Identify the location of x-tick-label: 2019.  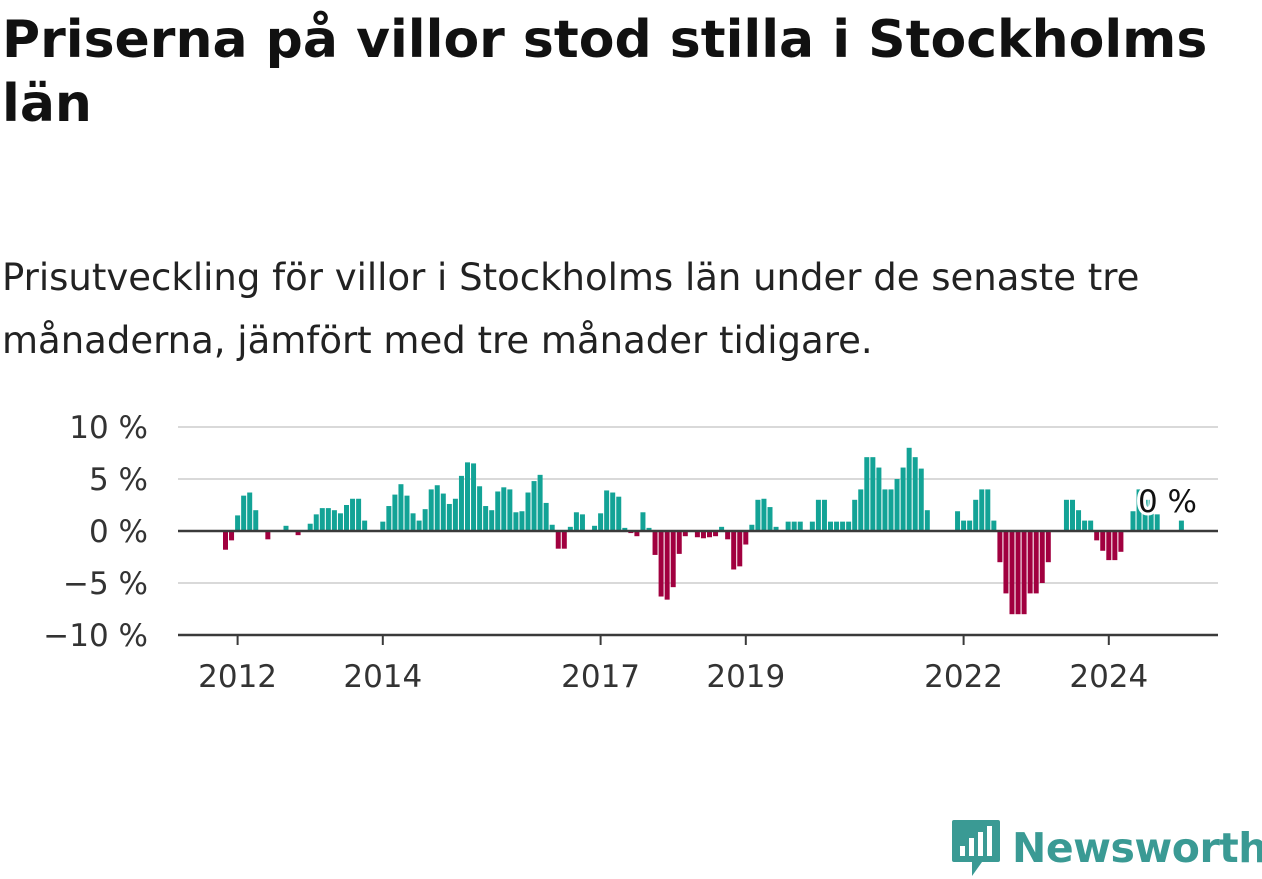
(745, 677).